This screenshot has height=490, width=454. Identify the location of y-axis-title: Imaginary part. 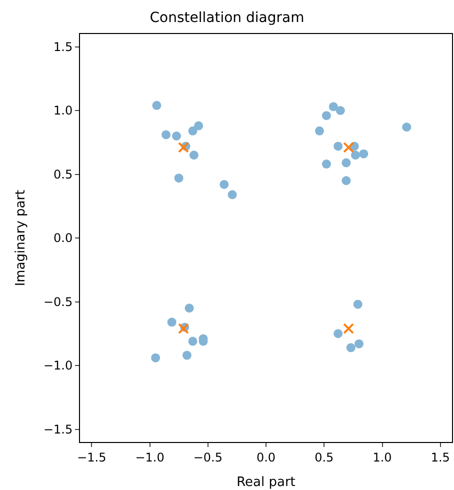
(20, 238).